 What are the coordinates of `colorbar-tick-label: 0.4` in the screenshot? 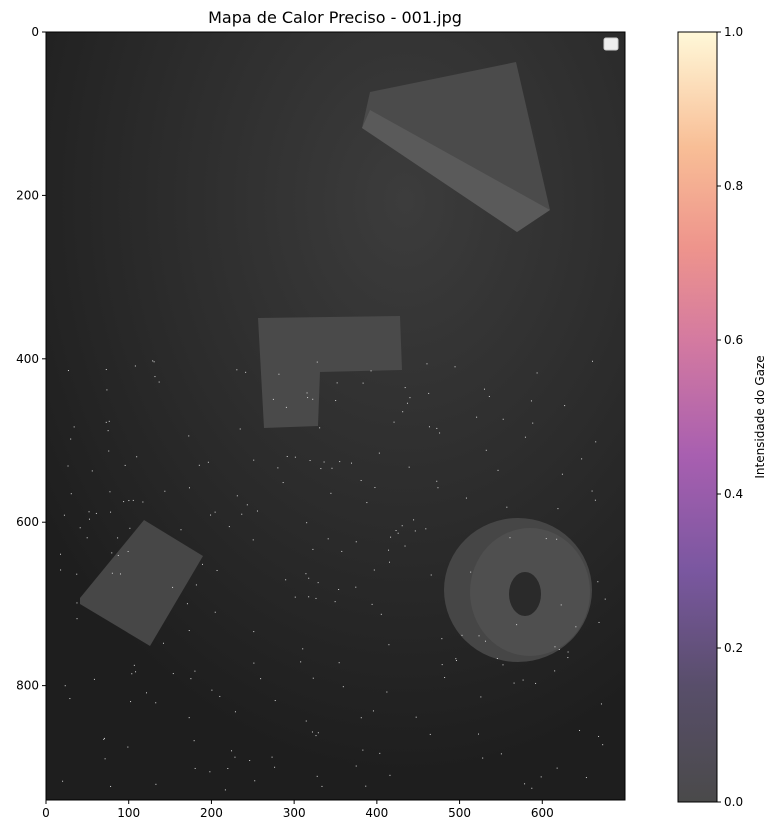 It's located at (733, 494).